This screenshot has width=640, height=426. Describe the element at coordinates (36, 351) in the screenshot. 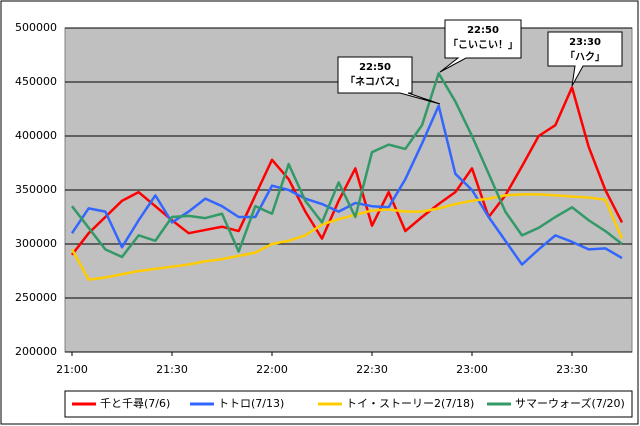

I see `y-tick-label: 200000` at that location.